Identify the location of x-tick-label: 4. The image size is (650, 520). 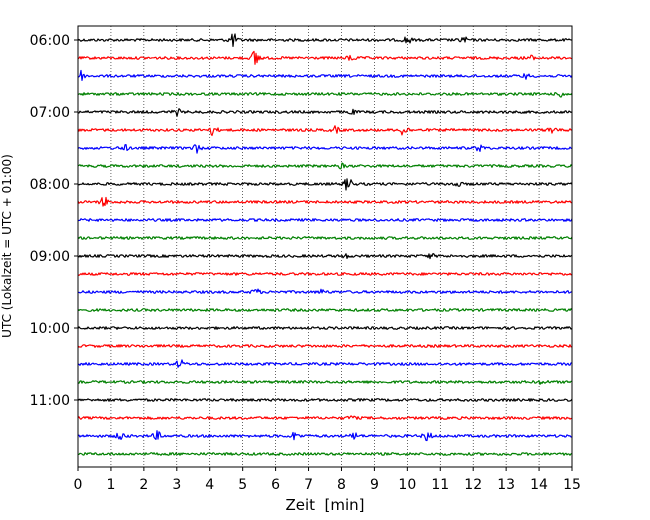
(209, 485).